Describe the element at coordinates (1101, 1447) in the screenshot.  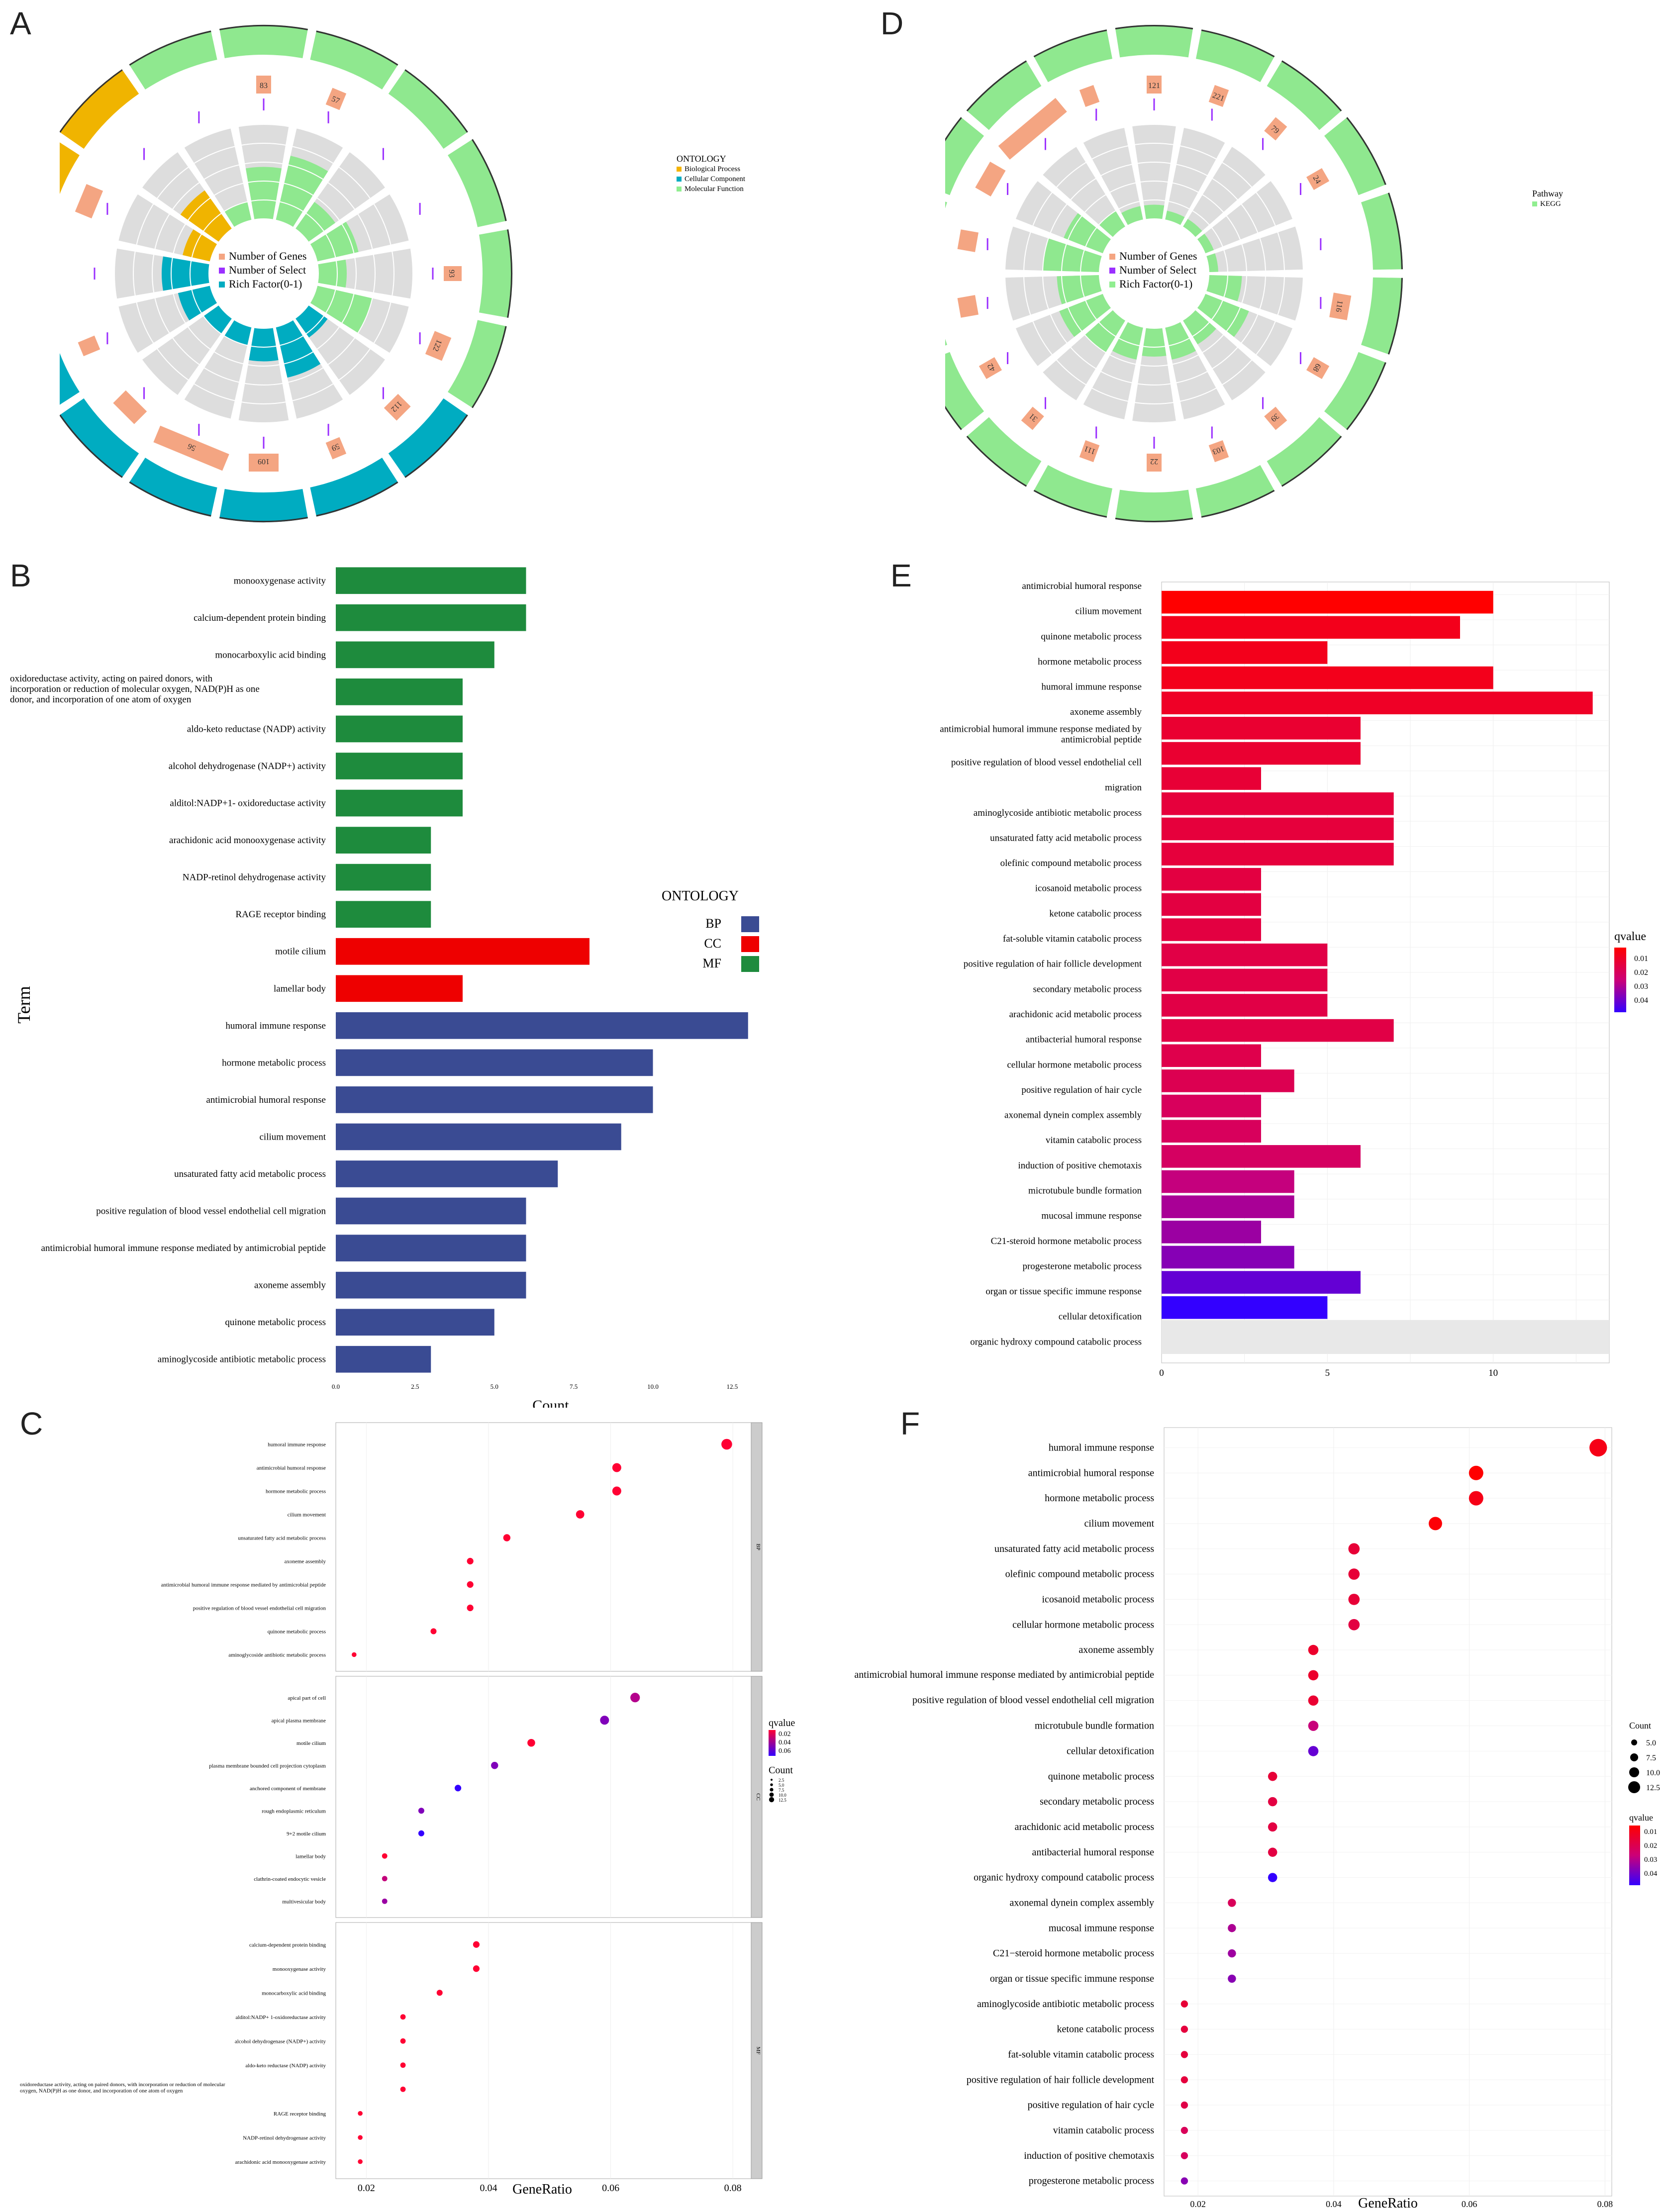
I see `f-term-label: humoral immune response` at that location.